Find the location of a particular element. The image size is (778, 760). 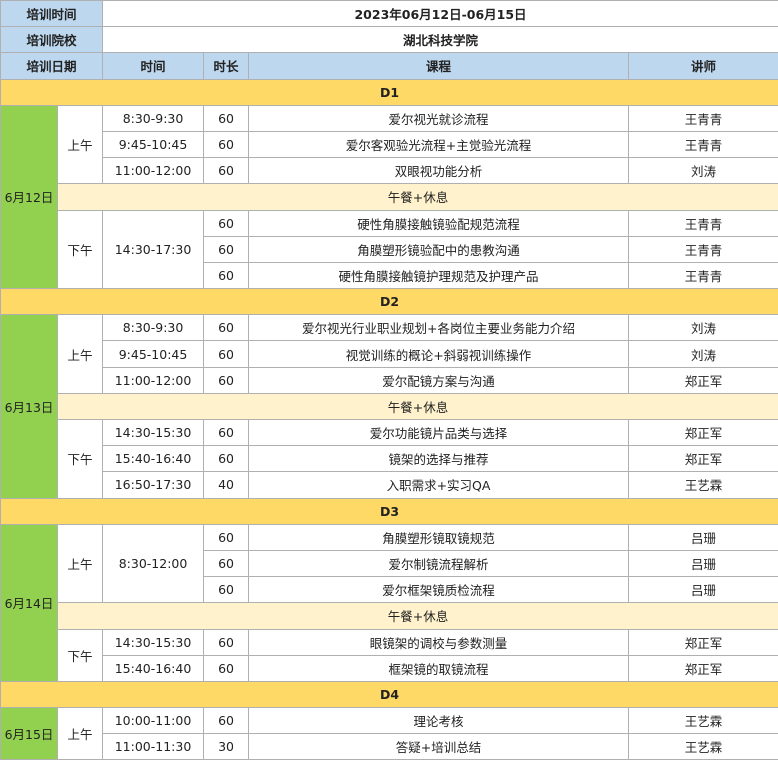

course-cell: 角膜塑形镜取镜规范 is located at coordinates (439, 537).